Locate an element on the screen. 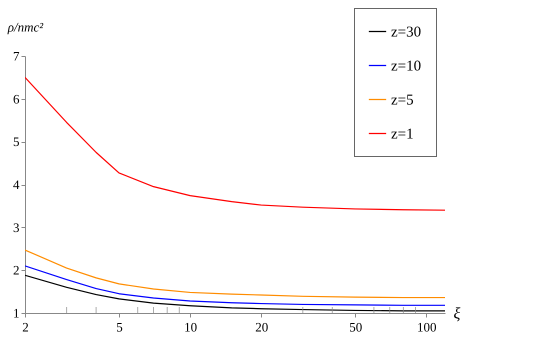 The image size is (540, 341). x-axis-title: ξ is located at coordinates (457, 314).